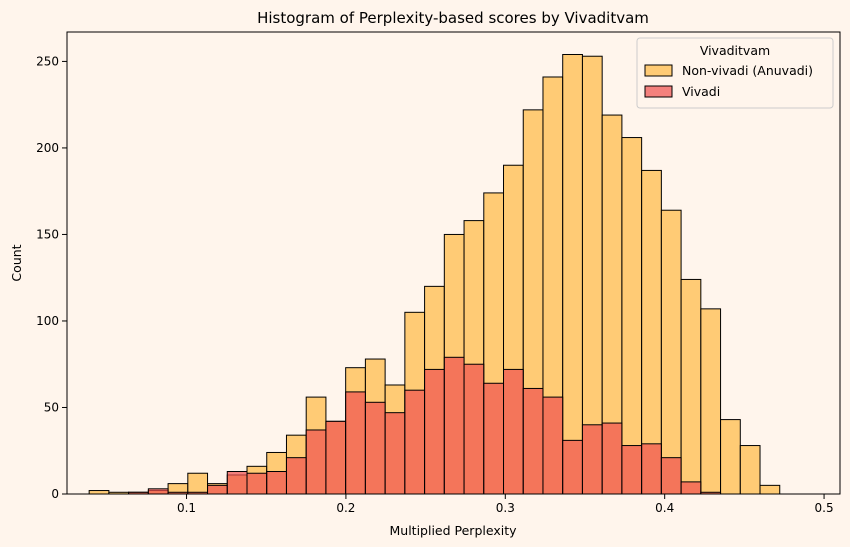 The width and height of the screenshot is (850, 547). What do you see at coordinates (658, 91) in the screenshot?
I see `legend-swatch-vivadi` at bounding box center [658, 91].